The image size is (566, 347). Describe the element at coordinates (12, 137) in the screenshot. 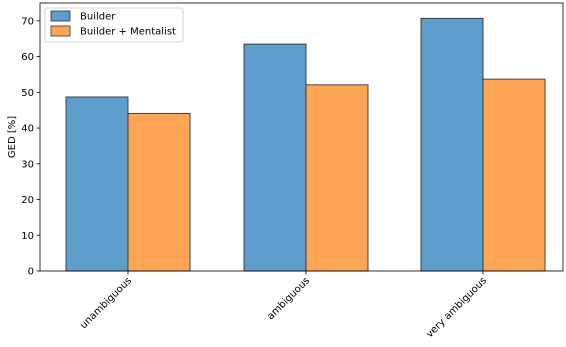

I see `y-axis-label: GED [%]` at that location.